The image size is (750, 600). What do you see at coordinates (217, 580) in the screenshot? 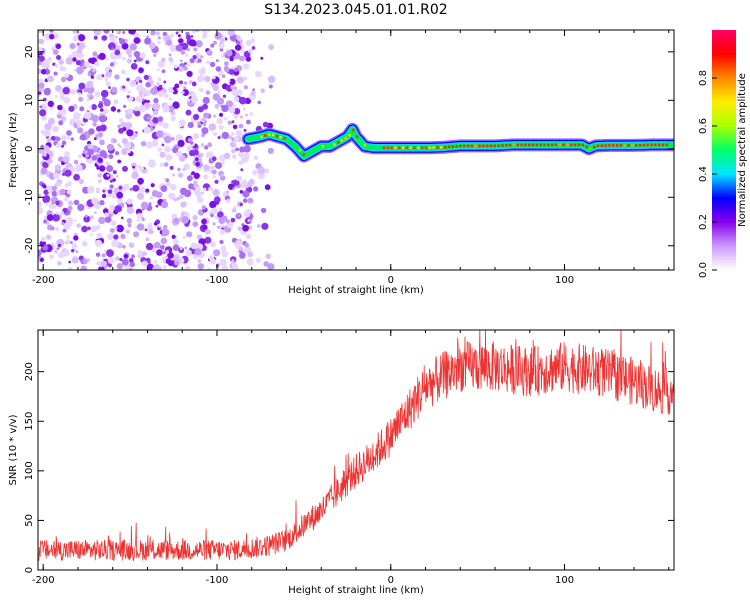
I see `snr-x-tick-label: -100` at bounding box center [217, 580].